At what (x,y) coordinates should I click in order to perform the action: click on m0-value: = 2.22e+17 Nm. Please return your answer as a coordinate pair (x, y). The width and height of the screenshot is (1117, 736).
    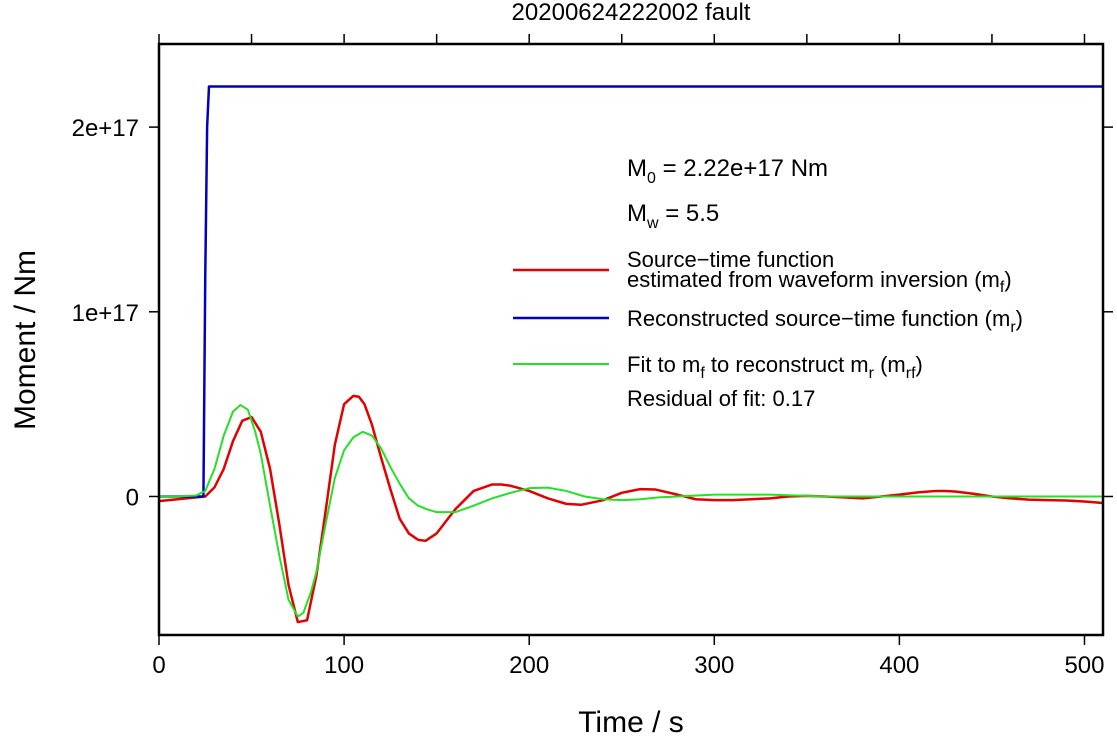
    Looking at the image, I should click on (742, 168).